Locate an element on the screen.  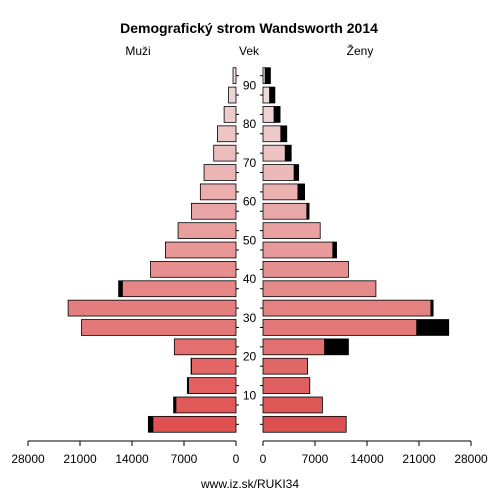
age-tick-label: 30 is located at coordinates (250, 318).